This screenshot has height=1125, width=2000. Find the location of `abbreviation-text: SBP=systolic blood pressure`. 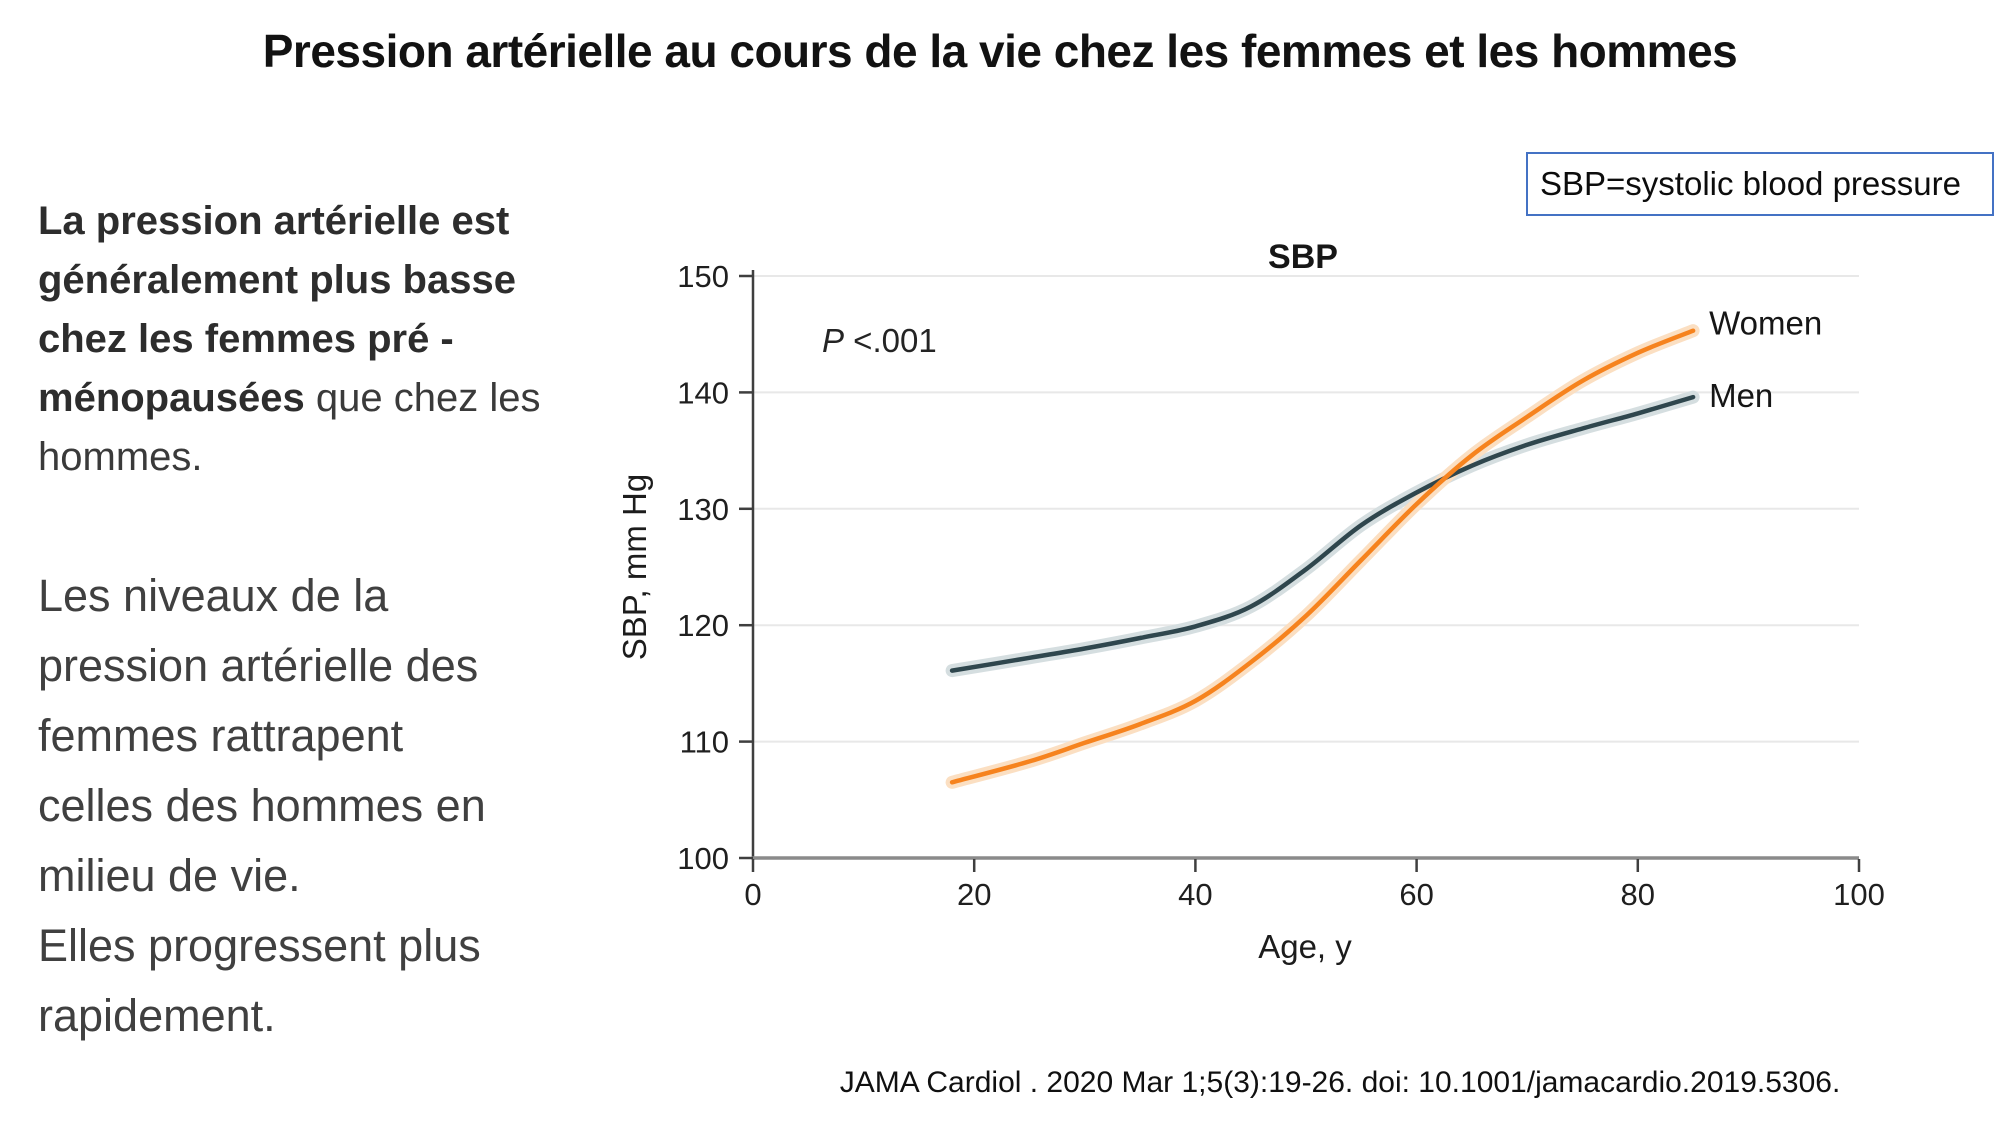

abbreviation-text: SBP=systolic blood pressure is located at coordinates (1750, 183).